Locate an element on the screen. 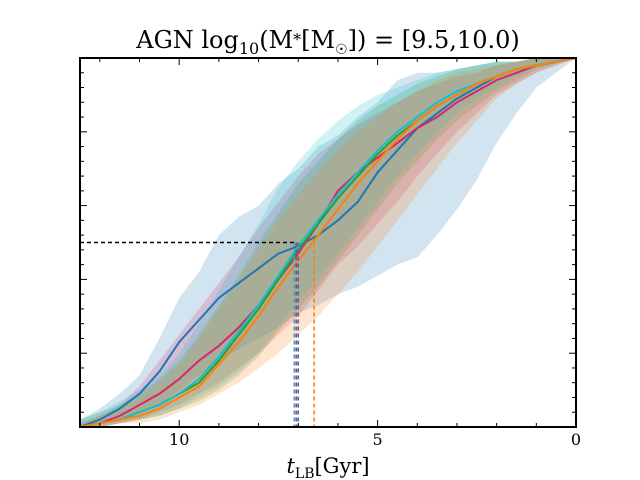 The width and height of the screenshot is (640, 480). chart-title: AGN log10(M*[M☉]) = [9.5,10.0) is located at coordinates (327, 42).